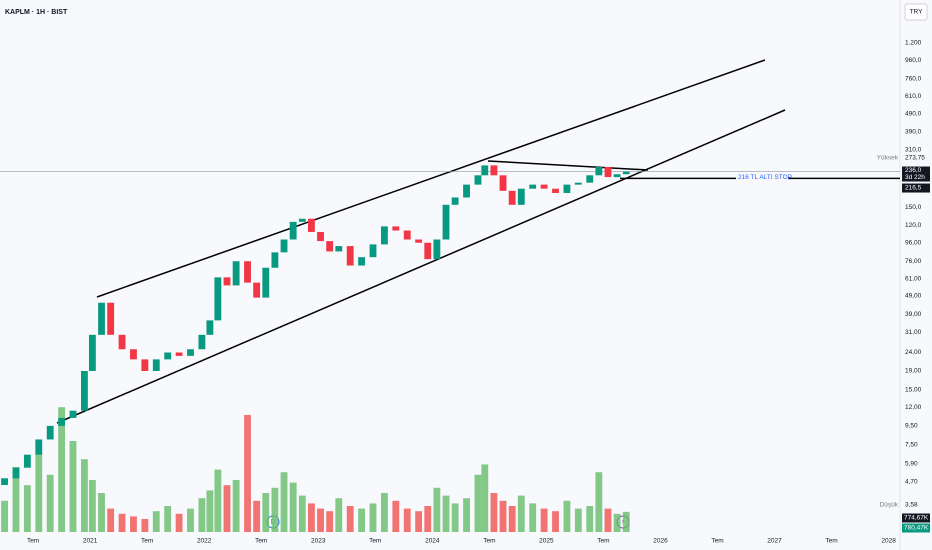 The width and height of the screenshot is (932, 550). What do you see at coordinates (913, 131) in the screenshot?
I see `y-tick-label: 390,0` at bounding box center [913, 131].